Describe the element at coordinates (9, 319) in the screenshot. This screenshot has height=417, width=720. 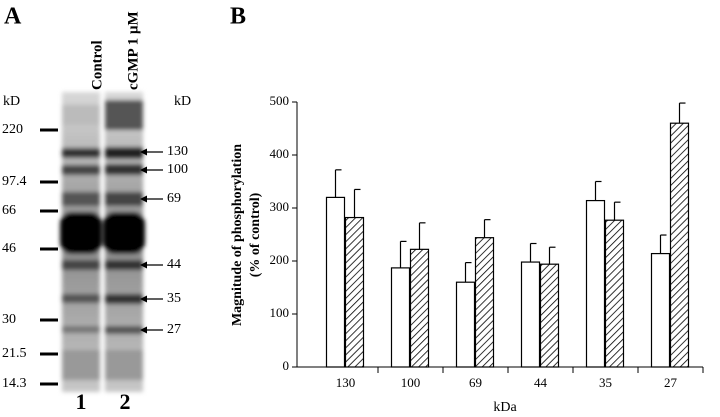
I see `marker-label: 30` at that location.